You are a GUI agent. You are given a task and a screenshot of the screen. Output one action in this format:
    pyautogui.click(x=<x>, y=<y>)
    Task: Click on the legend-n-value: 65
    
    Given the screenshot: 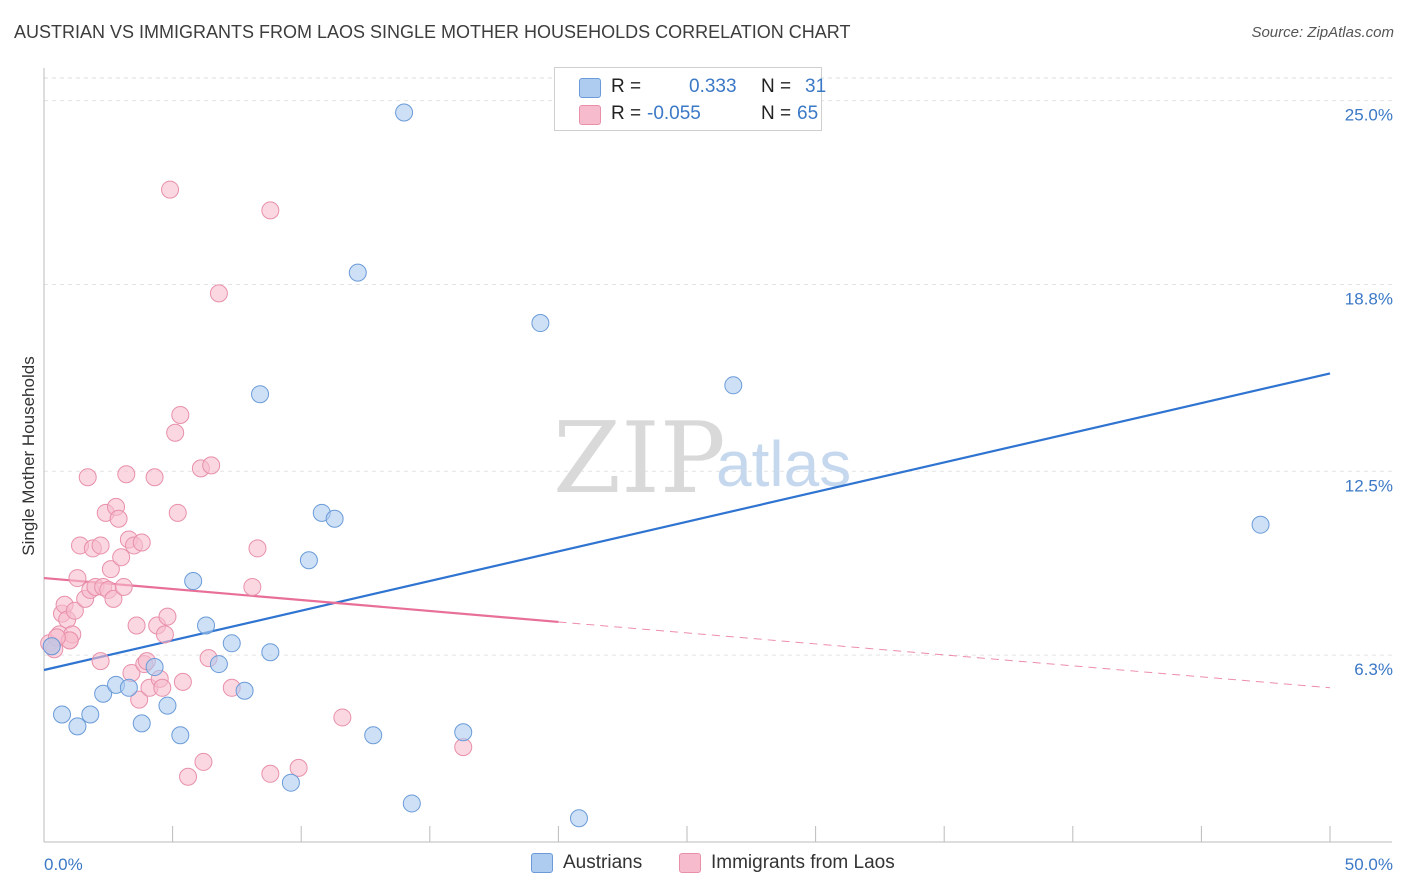 What is the action you would take?
    pyautogui.click(x=808, y=113)
    